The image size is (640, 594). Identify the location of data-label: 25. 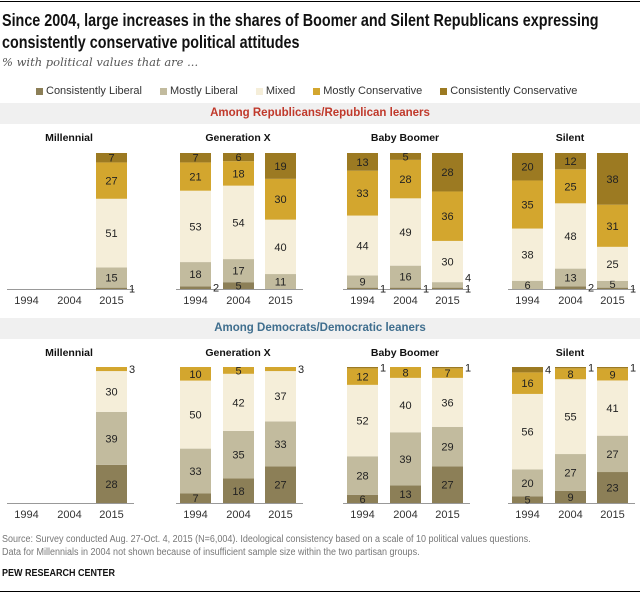
(612, 265).